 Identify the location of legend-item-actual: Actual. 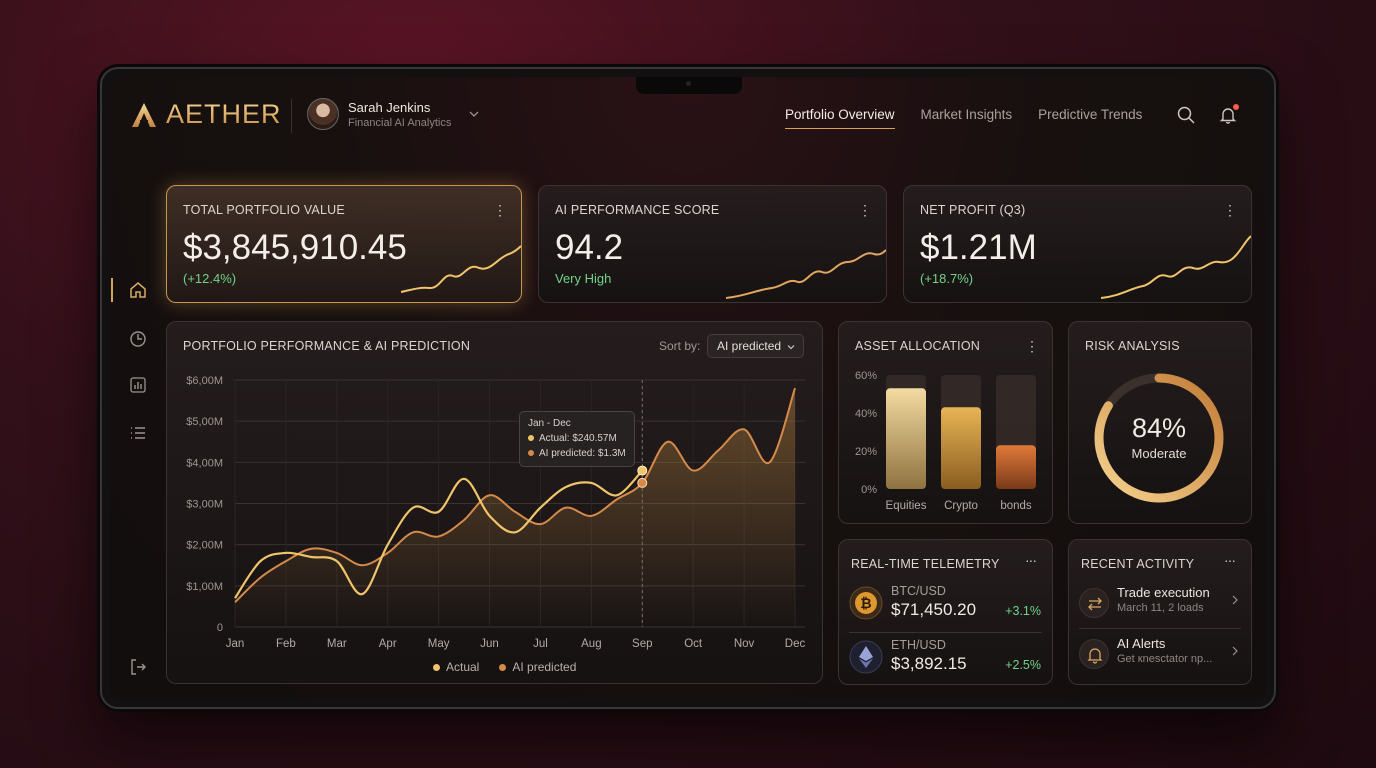
(456, 667).